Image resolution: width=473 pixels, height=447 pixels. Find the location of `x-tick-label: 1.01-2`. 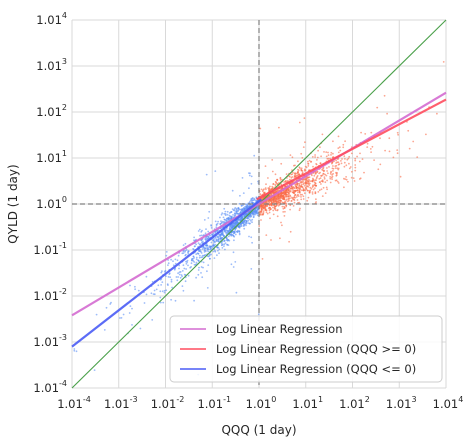

x-tick-label: 1.01-2 is located at coordinates (168, 403).